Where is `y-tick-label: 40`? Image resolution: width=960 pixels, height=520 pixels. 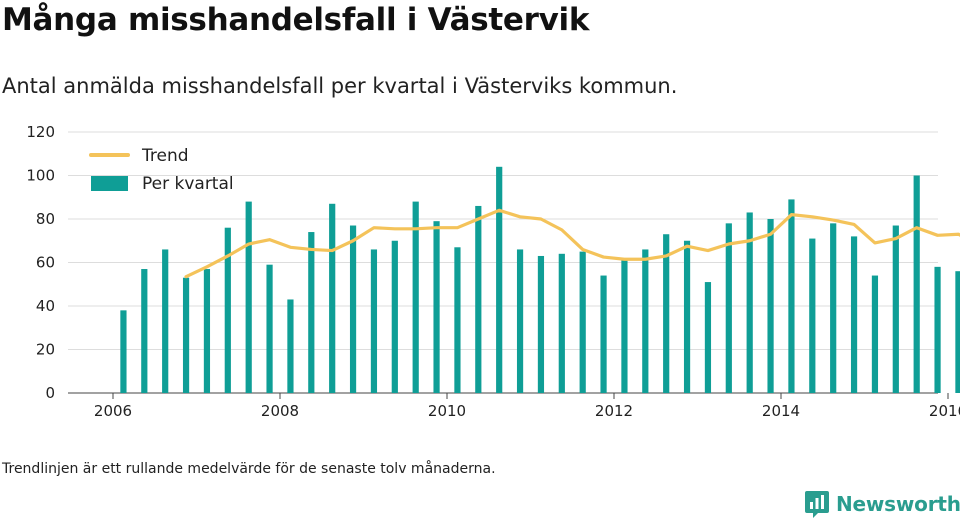 y-tick-label: 40 is located at coordinates (45, 306).